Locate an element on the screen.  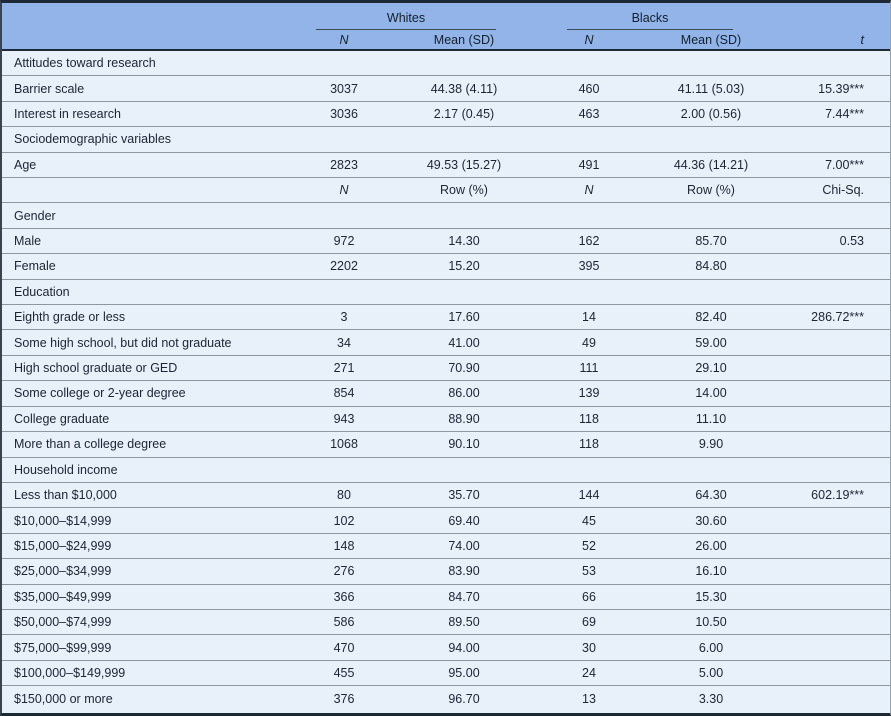
cell-mean-whites: 84.70 is located at coordinates (464, 596).